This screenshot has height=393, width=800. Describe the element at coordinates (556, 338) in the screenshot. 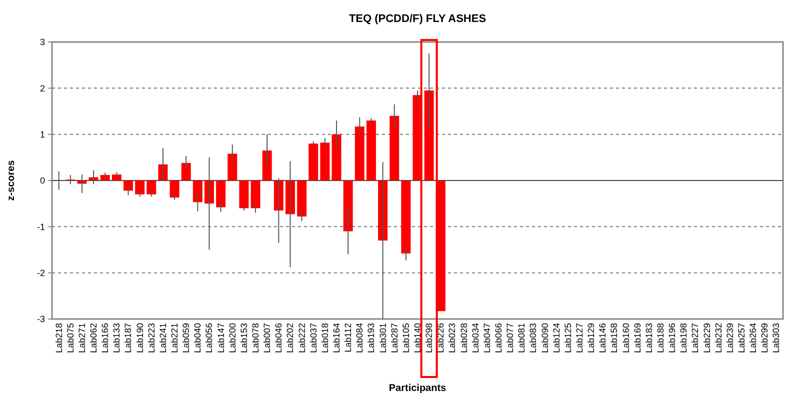

I see `x-tick-label: Lab124` at that location.